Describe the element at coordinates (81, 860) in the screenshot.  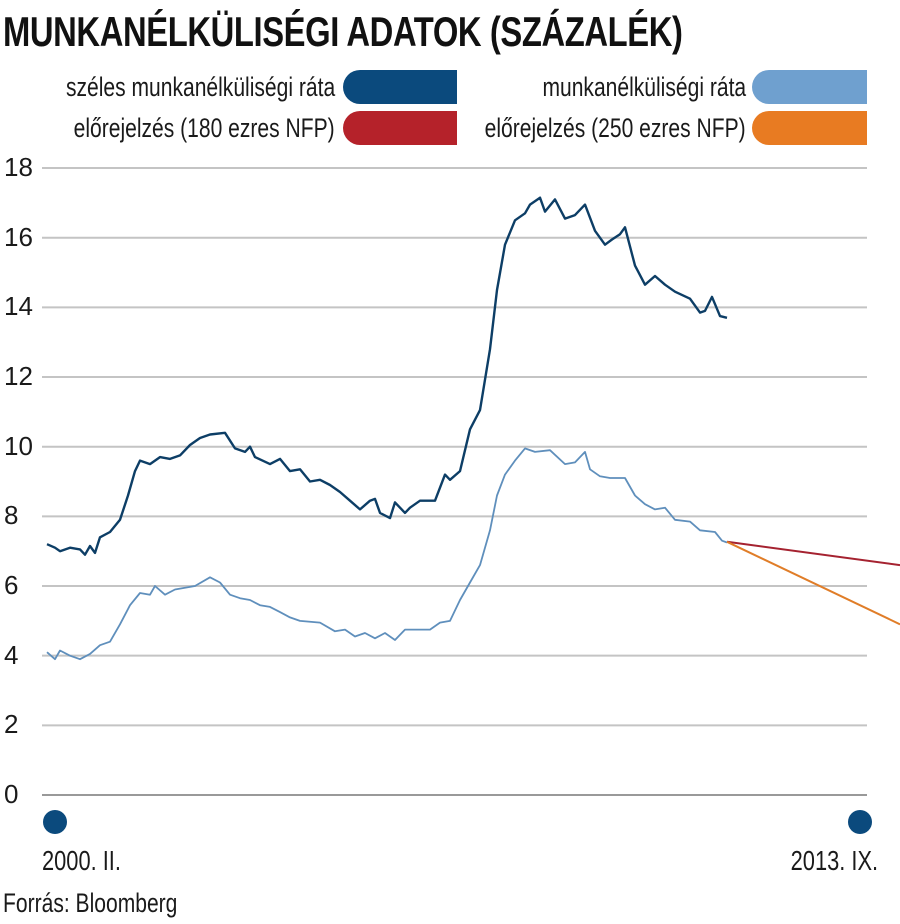
I see `x-start-label: 2000. II.` at that location.